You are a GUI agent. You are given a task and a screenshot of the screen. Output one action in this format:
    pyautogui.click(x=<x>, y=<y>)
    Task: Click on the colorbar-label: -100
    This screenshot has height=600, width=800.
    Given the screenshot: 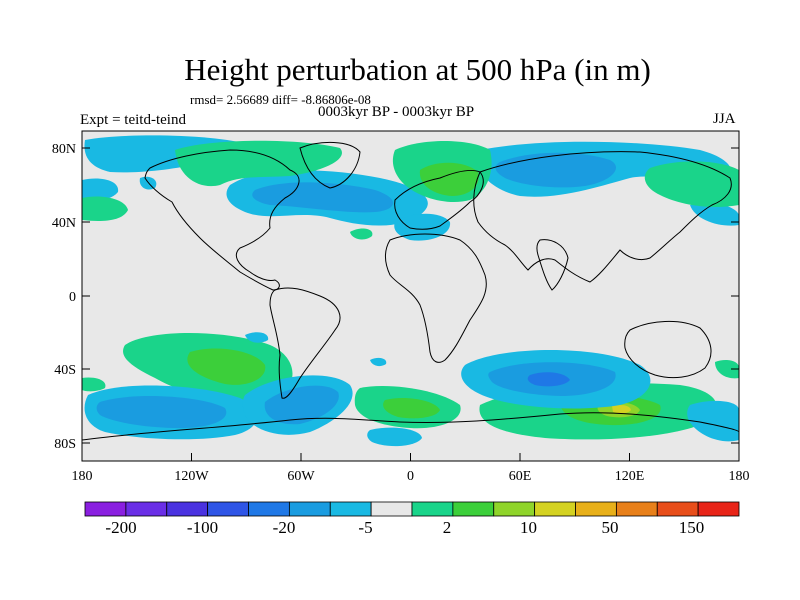 What is the action you would take?
    pyautogui.click(x=202, y=527)
    